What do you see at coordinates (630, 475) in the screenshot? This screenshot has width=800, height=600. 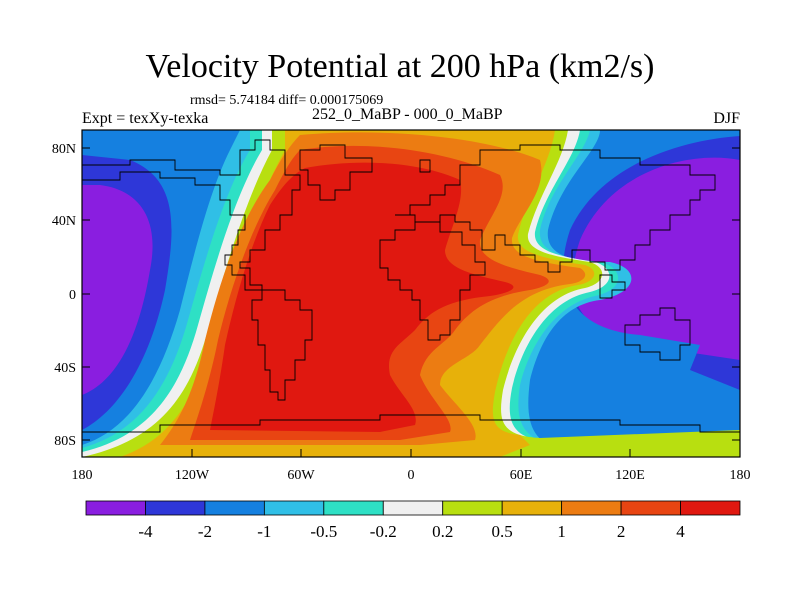 I see `lon-label-120e: 120E` at bounding box center [630, 475].